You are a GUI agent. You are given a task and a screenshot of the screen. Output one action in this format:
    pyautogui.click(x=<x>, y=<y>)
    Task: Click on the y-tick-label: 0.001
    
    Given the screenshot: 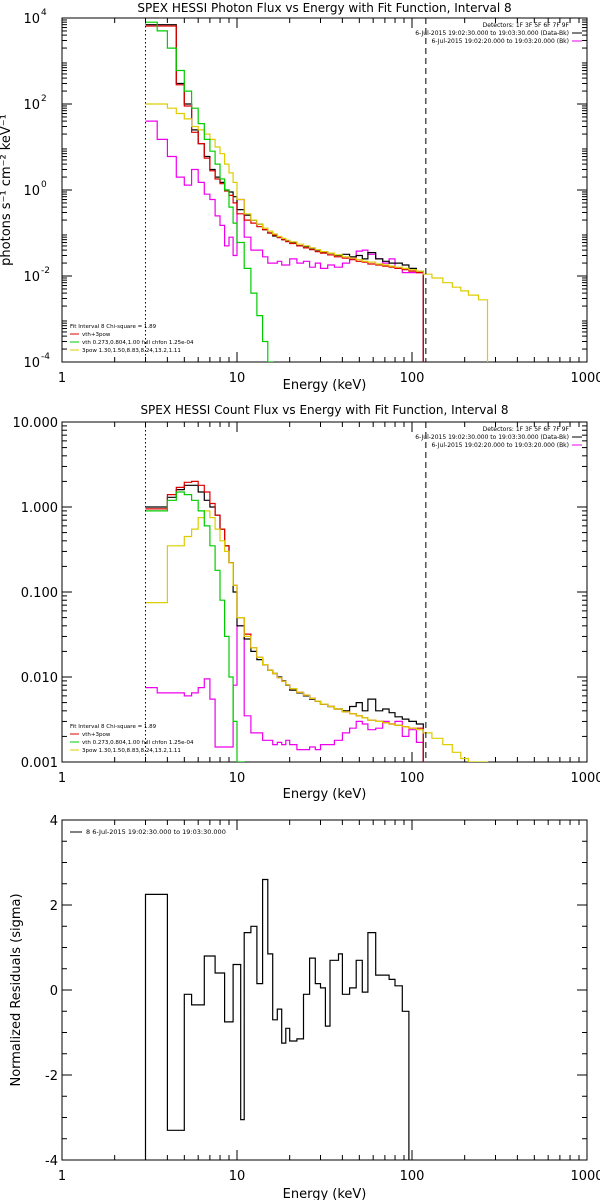 What is the action you would take?
    pyautogui.click(x=39, y=763)
    